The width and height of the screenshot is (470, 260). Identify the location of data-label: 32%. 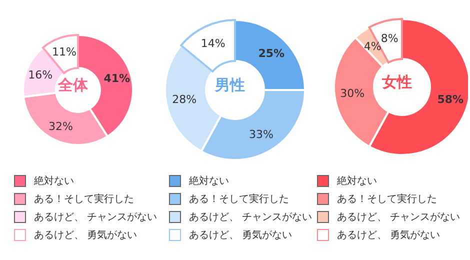
(60, 127).